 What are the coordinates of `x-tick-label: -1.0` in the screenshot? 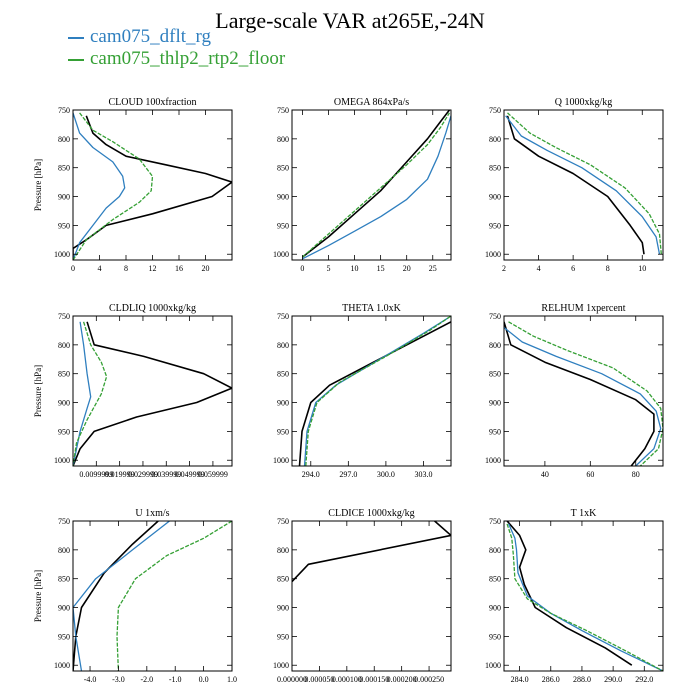 It's located at (175, 679).